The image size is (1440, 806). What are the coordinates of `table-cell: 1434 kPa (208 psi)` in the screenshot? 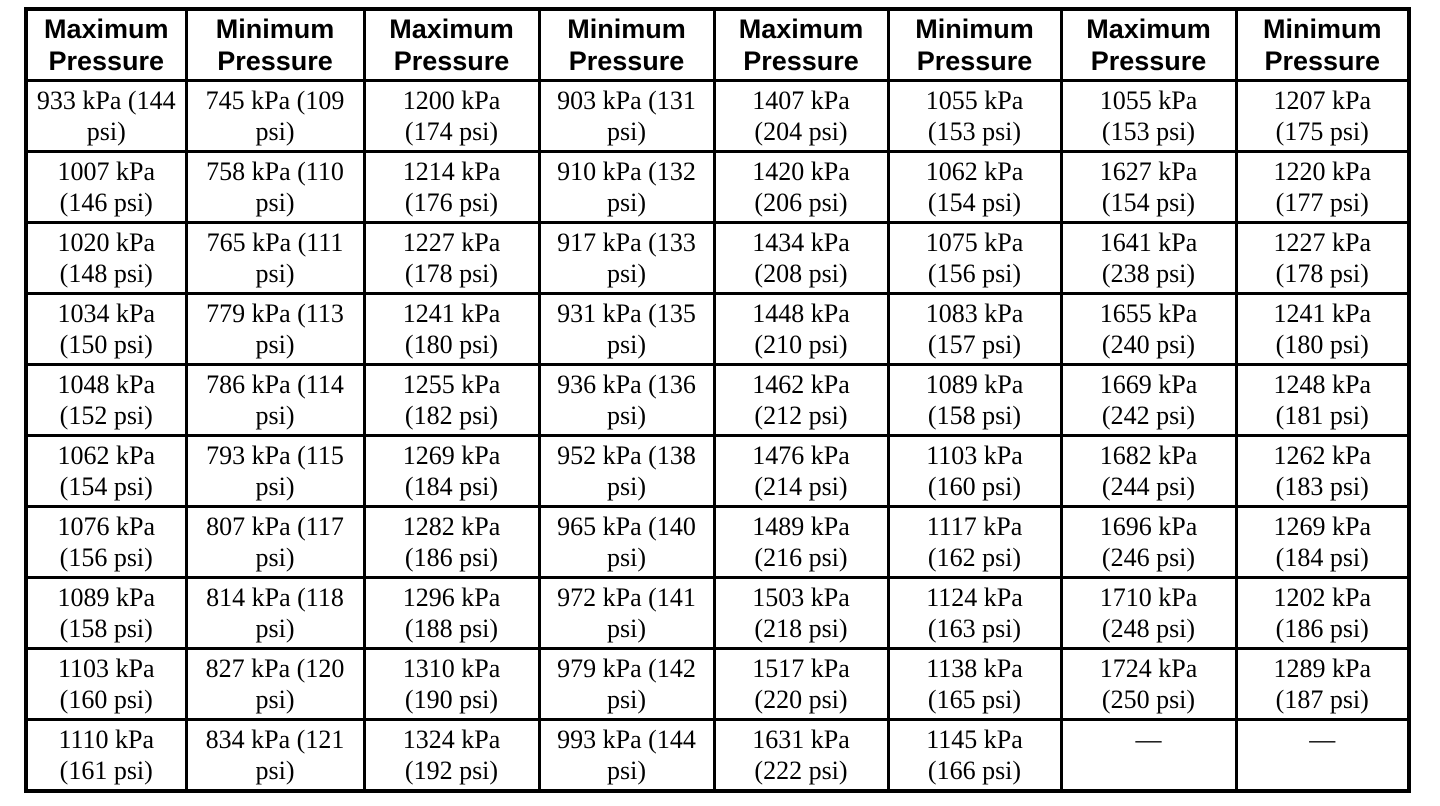 It's located at (801, 258).